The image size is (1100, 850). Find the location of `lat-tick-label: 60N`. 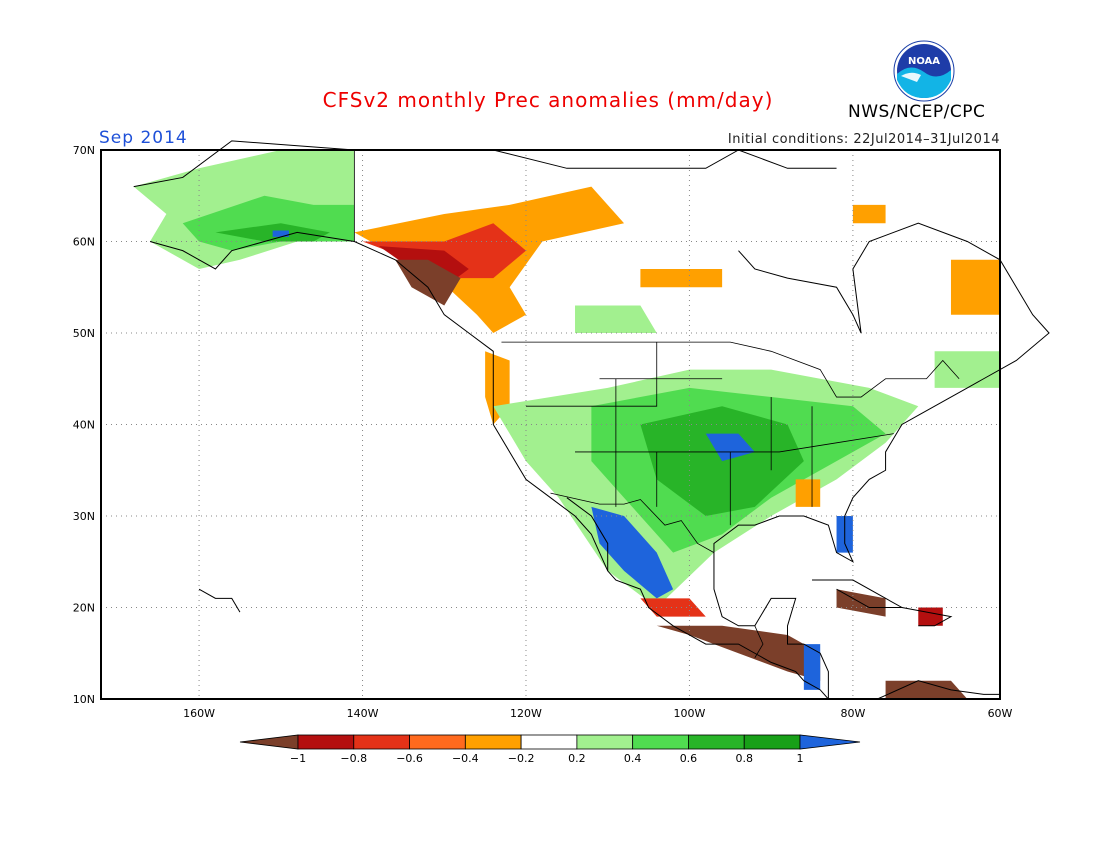

lat-tick-label: 60N is located at coordinates (84, 242).